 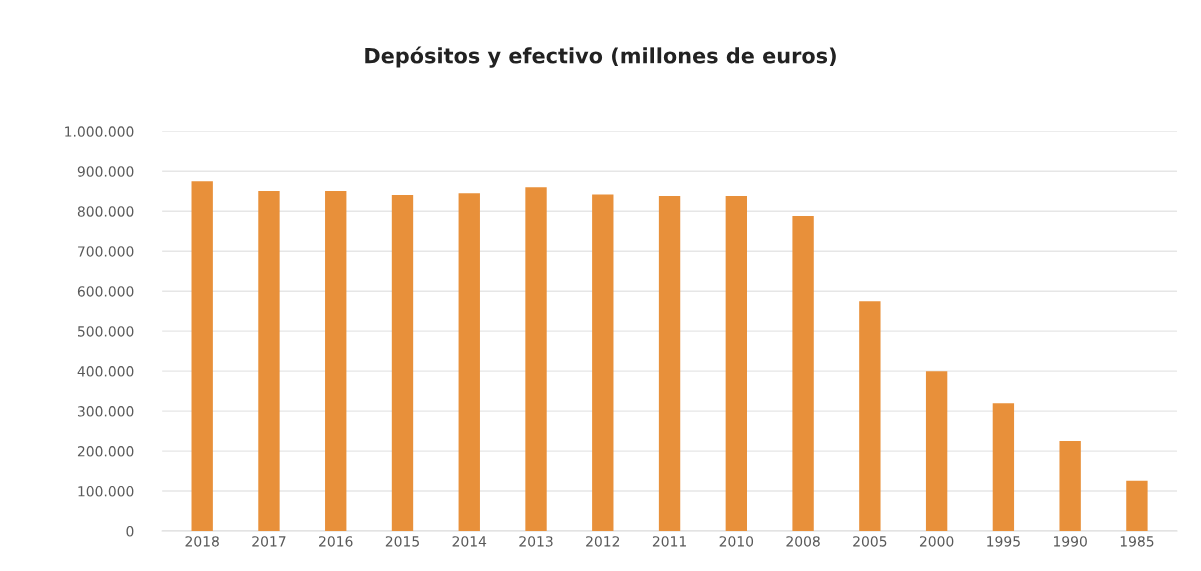 What do you see at coordinates (669, 541) in the screenshot?
I see `x-tick-label: 2011` at bounding box center [669, 541].